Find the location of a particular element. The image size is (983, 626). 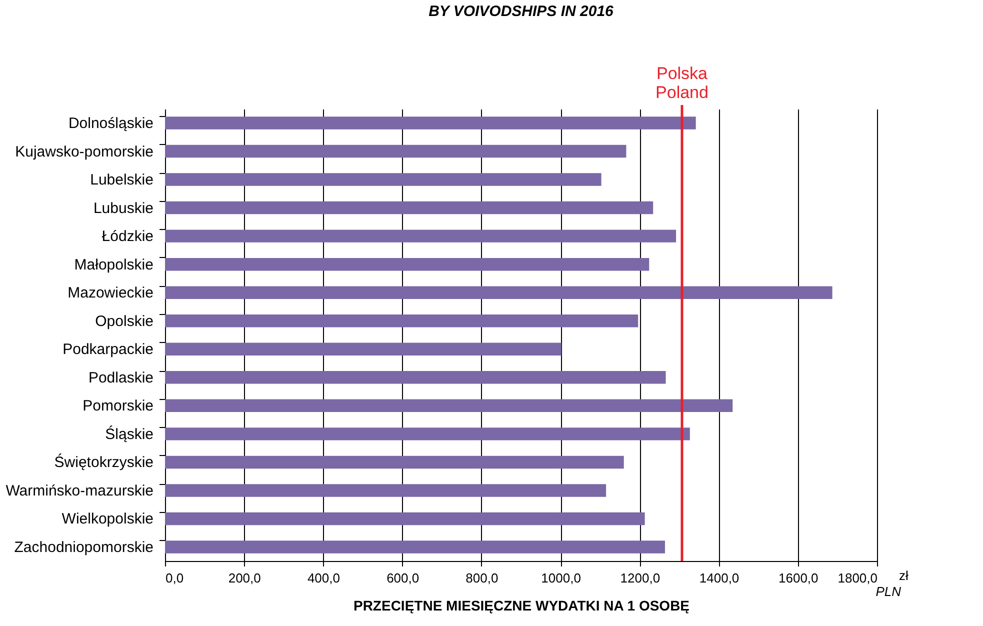

y-tick-label: Świętokrzyskie is located at coordinates (104, 462).